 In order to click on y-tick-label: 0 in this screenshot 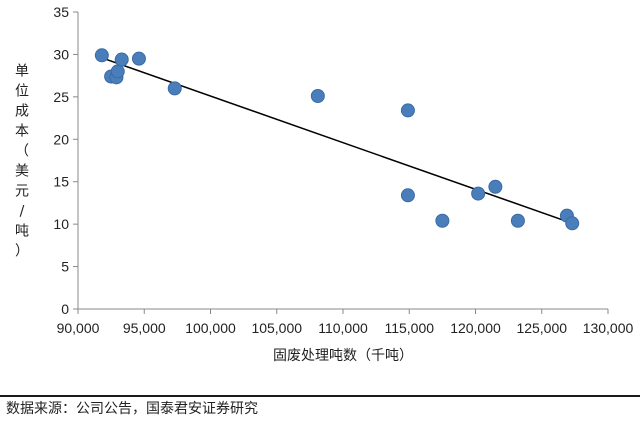, I will do `click(65, 309)`.